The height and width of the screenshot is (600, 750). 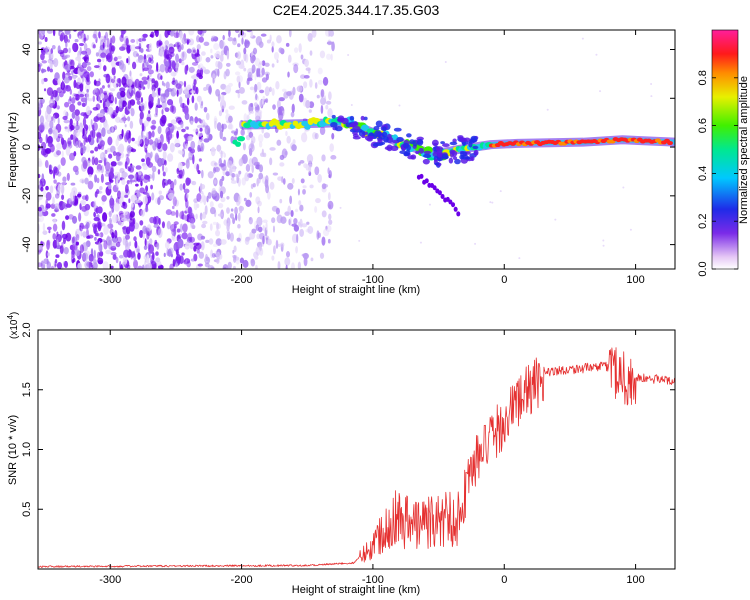 What do you see at coordinates (504, 280) in the screenshot?
I see `spectrogram-x-tick-label: 0` at bounding box center [504, 280].